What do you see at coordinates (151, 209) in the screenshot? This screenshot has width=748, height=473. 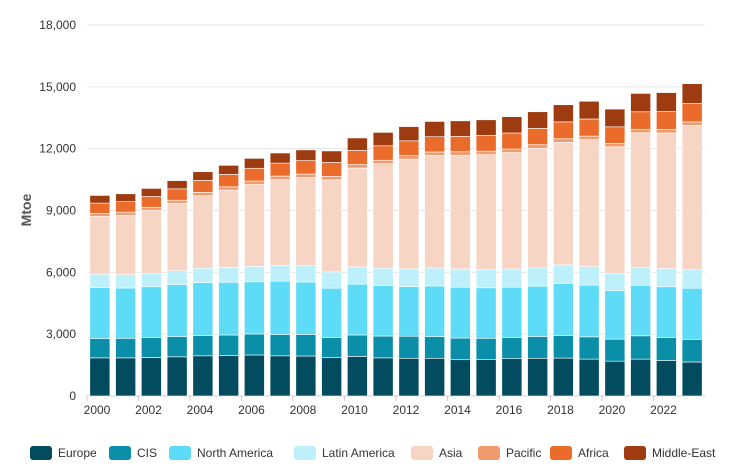 I see `bar-segment-pacific-2002` at bounding box center [151, 209].